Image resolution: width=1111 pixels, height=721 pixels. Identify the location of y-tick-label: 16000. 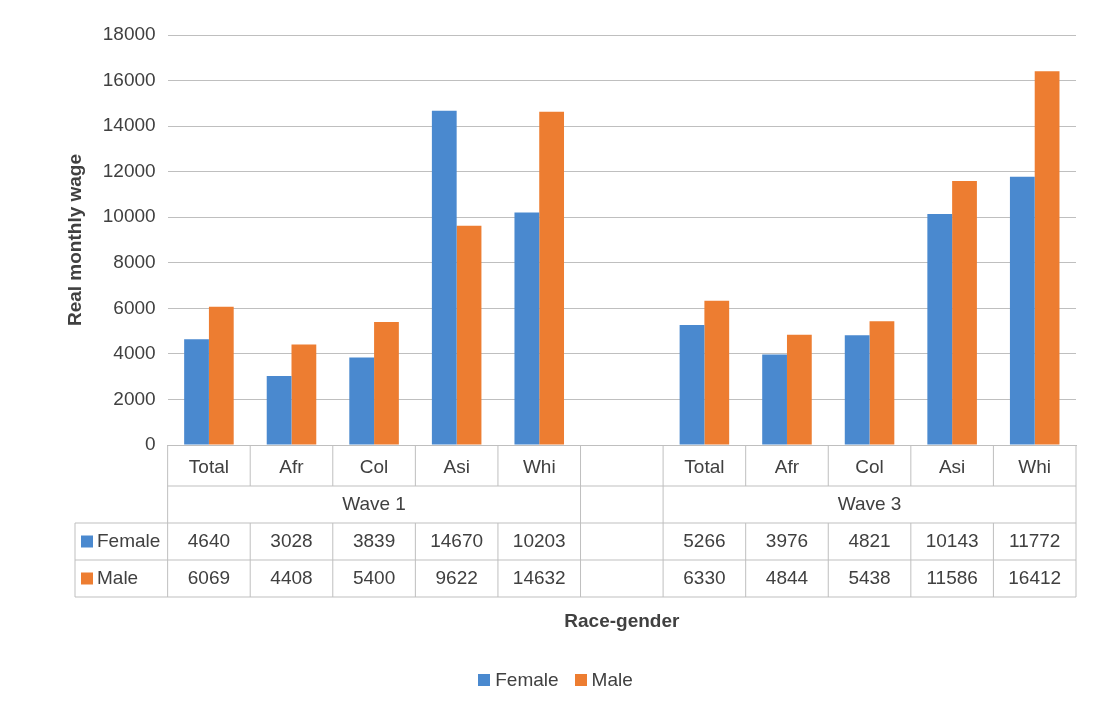
(129, 79).